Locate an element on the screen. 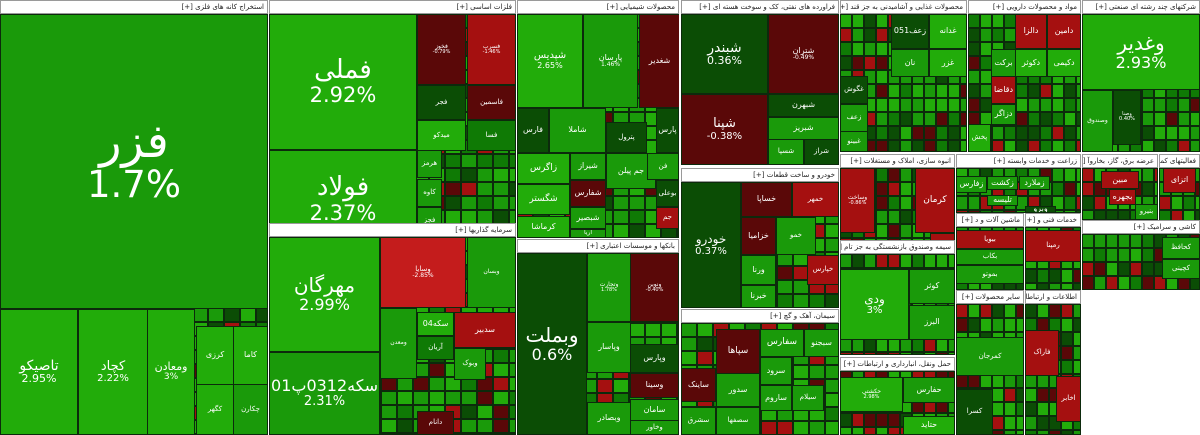 This screenshot has height=435, width=1200. stock-tile: کسرا is located at coordinates (974, 412).